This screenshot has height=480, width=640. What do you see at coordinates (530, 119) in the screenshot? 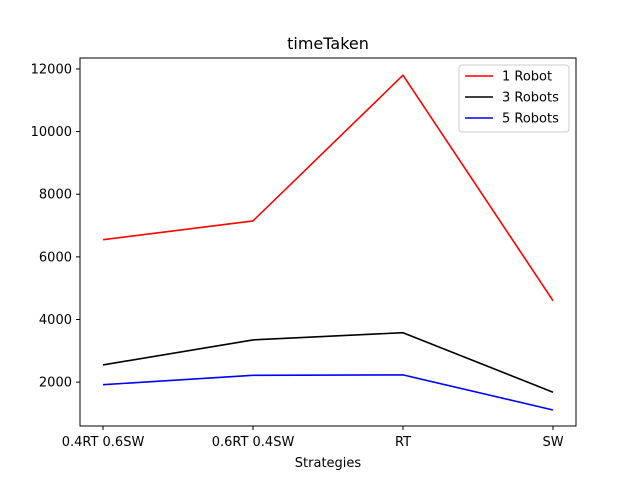
I see `legend-label: 5 Robots` at bounding box center [530, 119].